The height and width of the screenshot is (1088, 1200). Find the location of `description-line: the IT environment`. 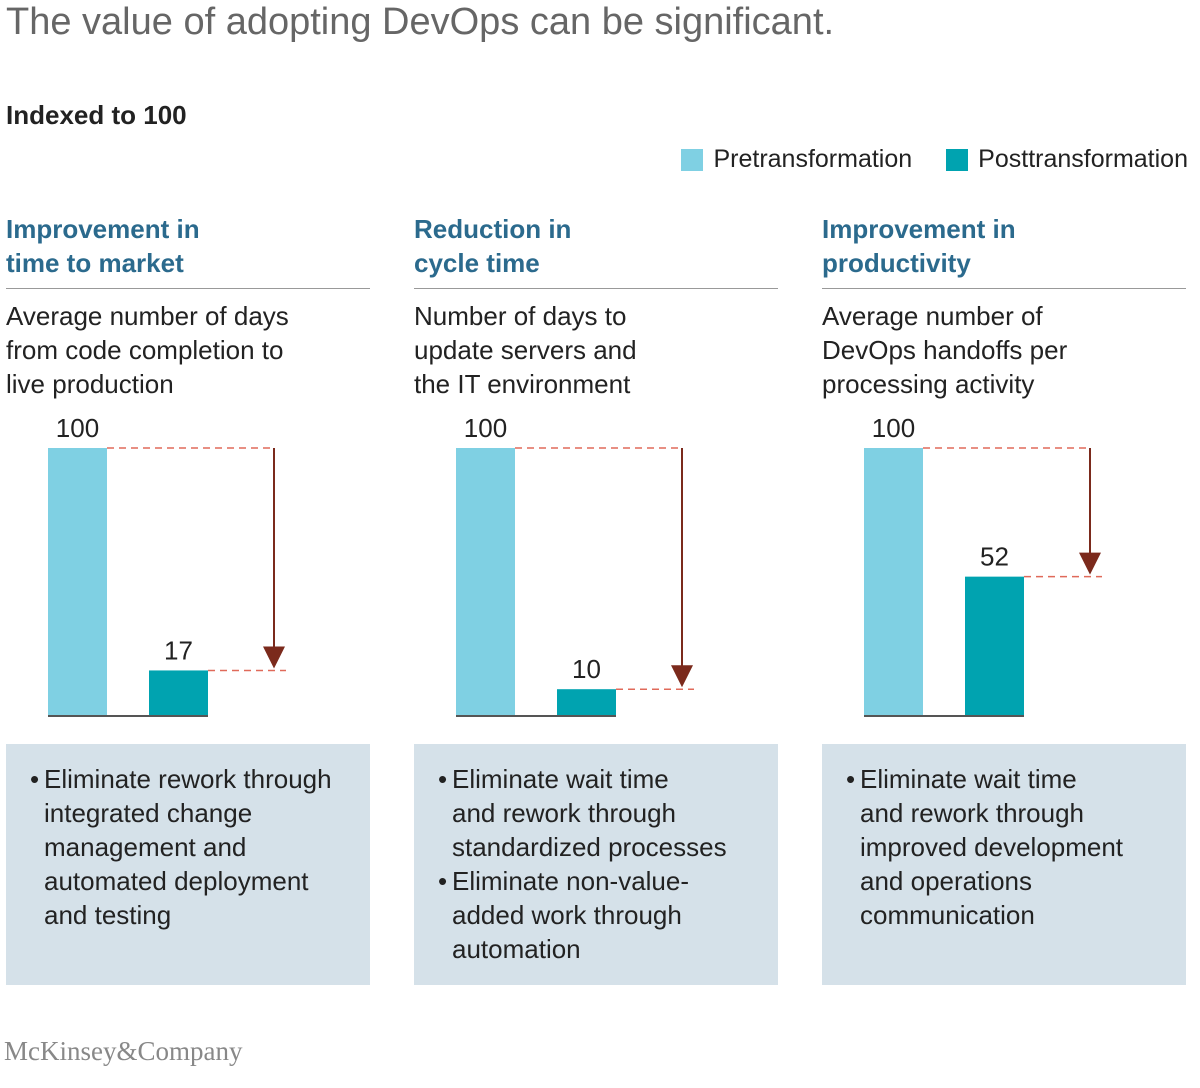

description-line: the IT environment is located at coordinates (522, 384).